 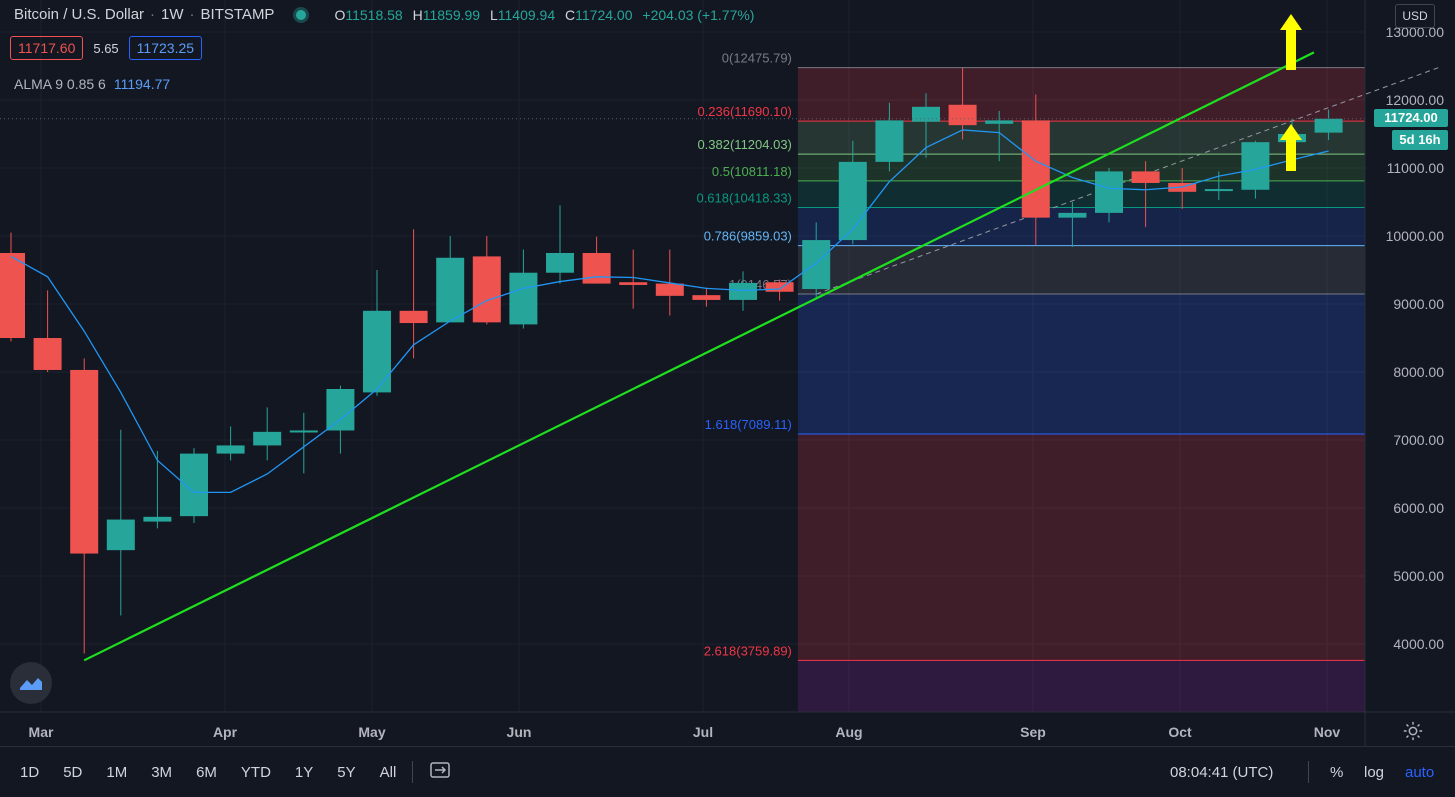 What do you see at coordinates (1337, 772) in the screenshot?
I see `percent-scale-button: %` at bounding box center [1337, 772].